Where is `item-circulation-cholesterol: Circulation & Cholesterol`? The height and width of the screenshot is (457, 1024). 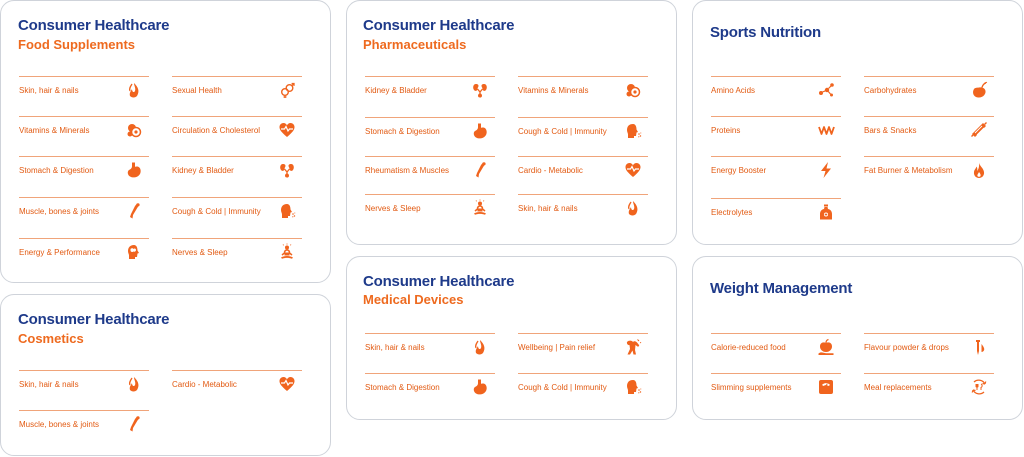
item-circulation-cholesterol: Circulation & Cholesterol is located at coordinates (237, 136).